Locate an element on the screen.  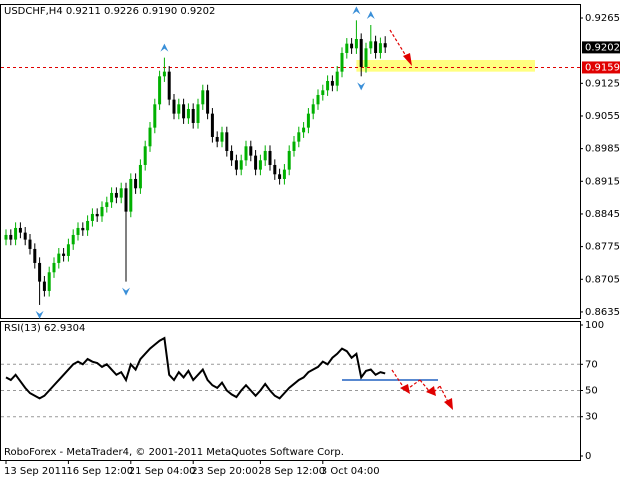
rsi-title: RSI(13) 62.9304 is located at coordinates (44, 328).